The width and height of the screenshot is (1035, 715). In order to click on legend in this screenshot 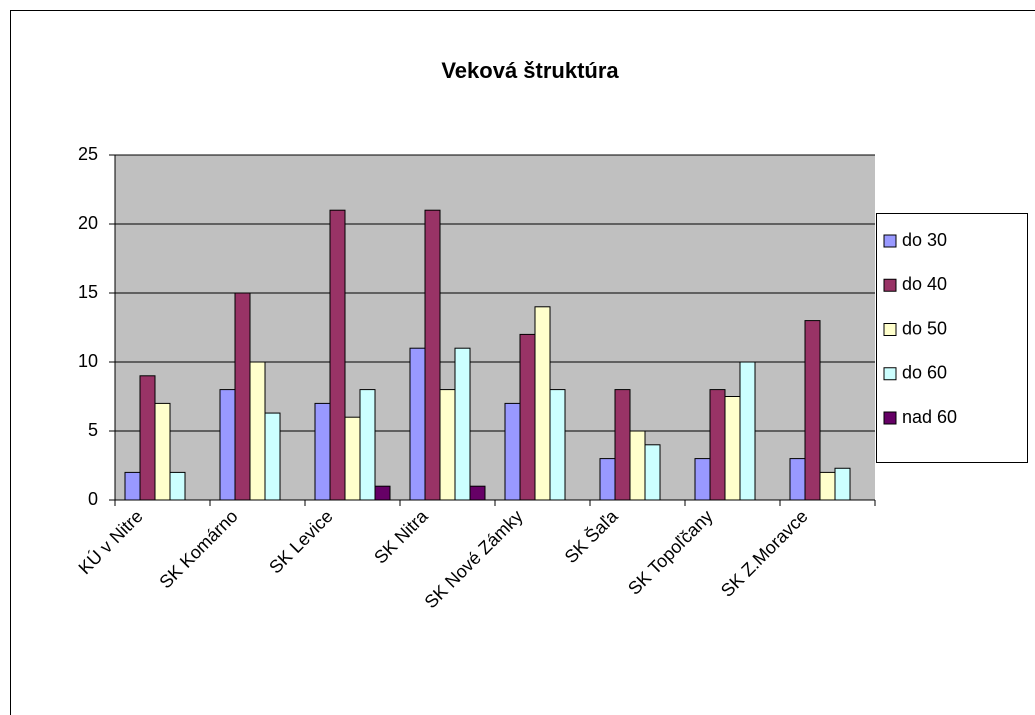, I will do `click(952, 338)`.